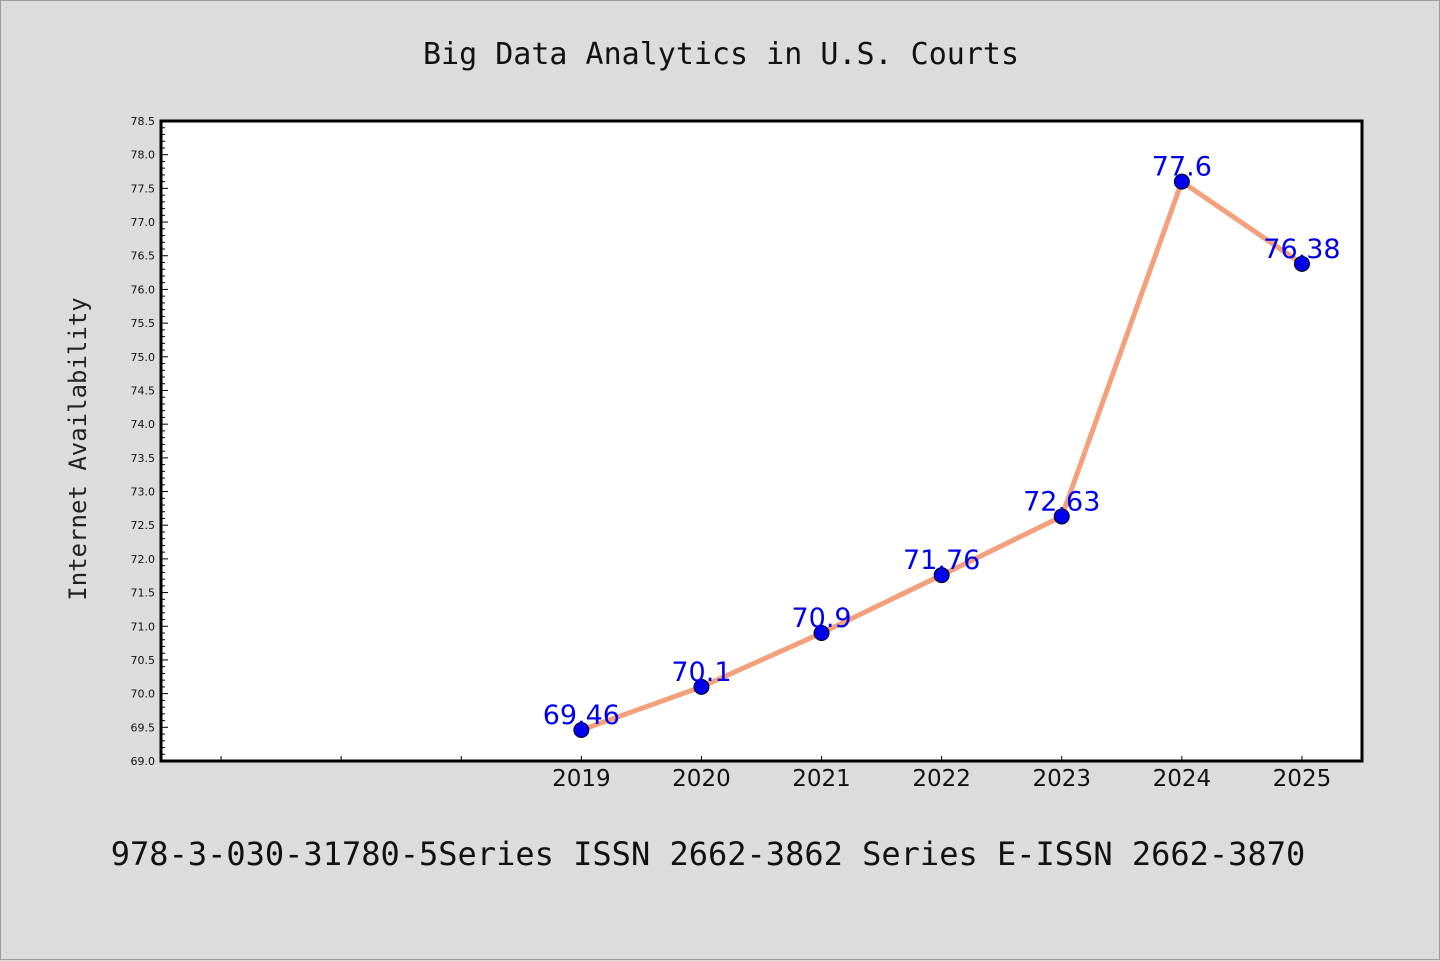  I want to click on data-label: 71.76, so click(941, 560).